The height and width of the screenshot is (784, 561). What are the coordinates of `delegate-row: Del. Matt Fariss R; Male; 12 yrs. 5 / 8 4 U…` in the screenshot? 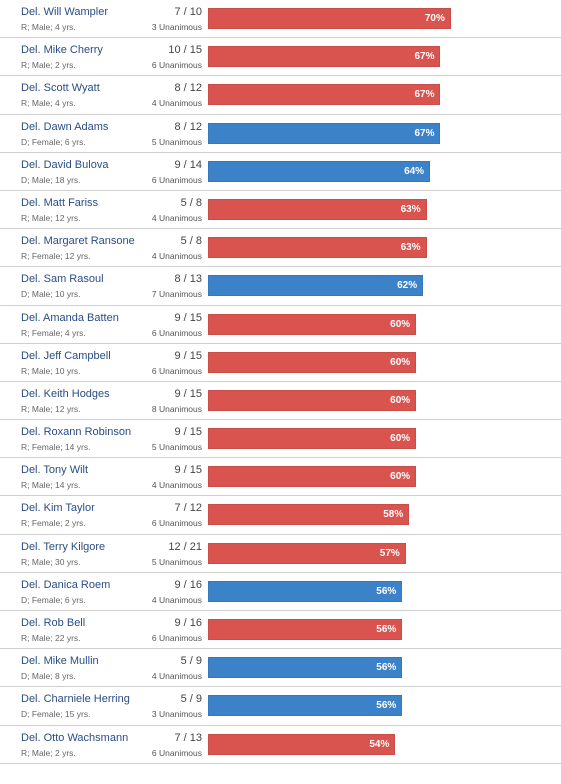 It's located at (280, 210).